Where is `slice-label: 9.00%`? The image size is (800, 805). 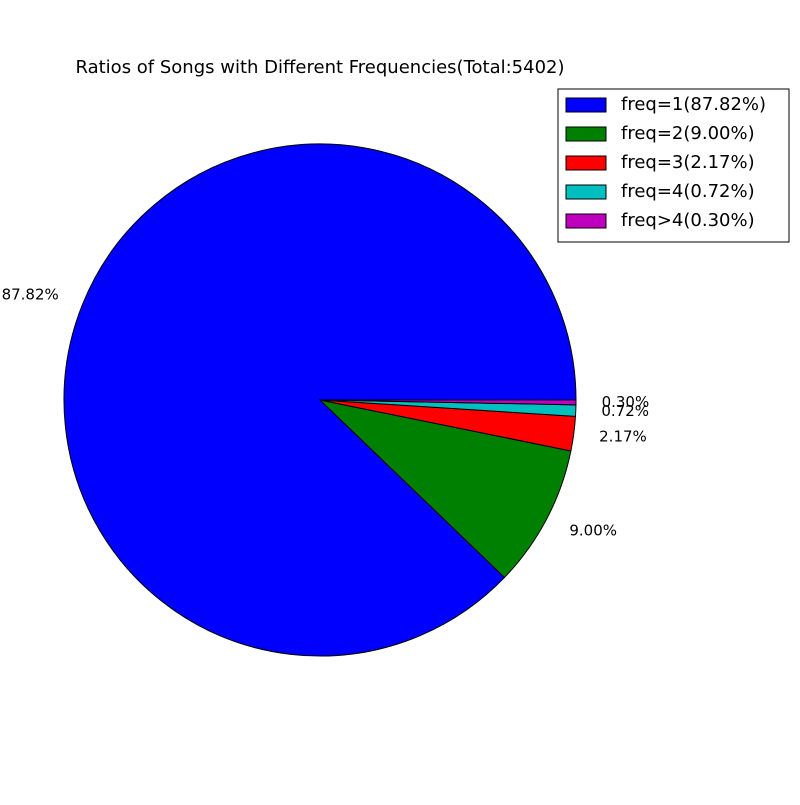 slice-label: 9.00% is located at coordinates (593, 530).